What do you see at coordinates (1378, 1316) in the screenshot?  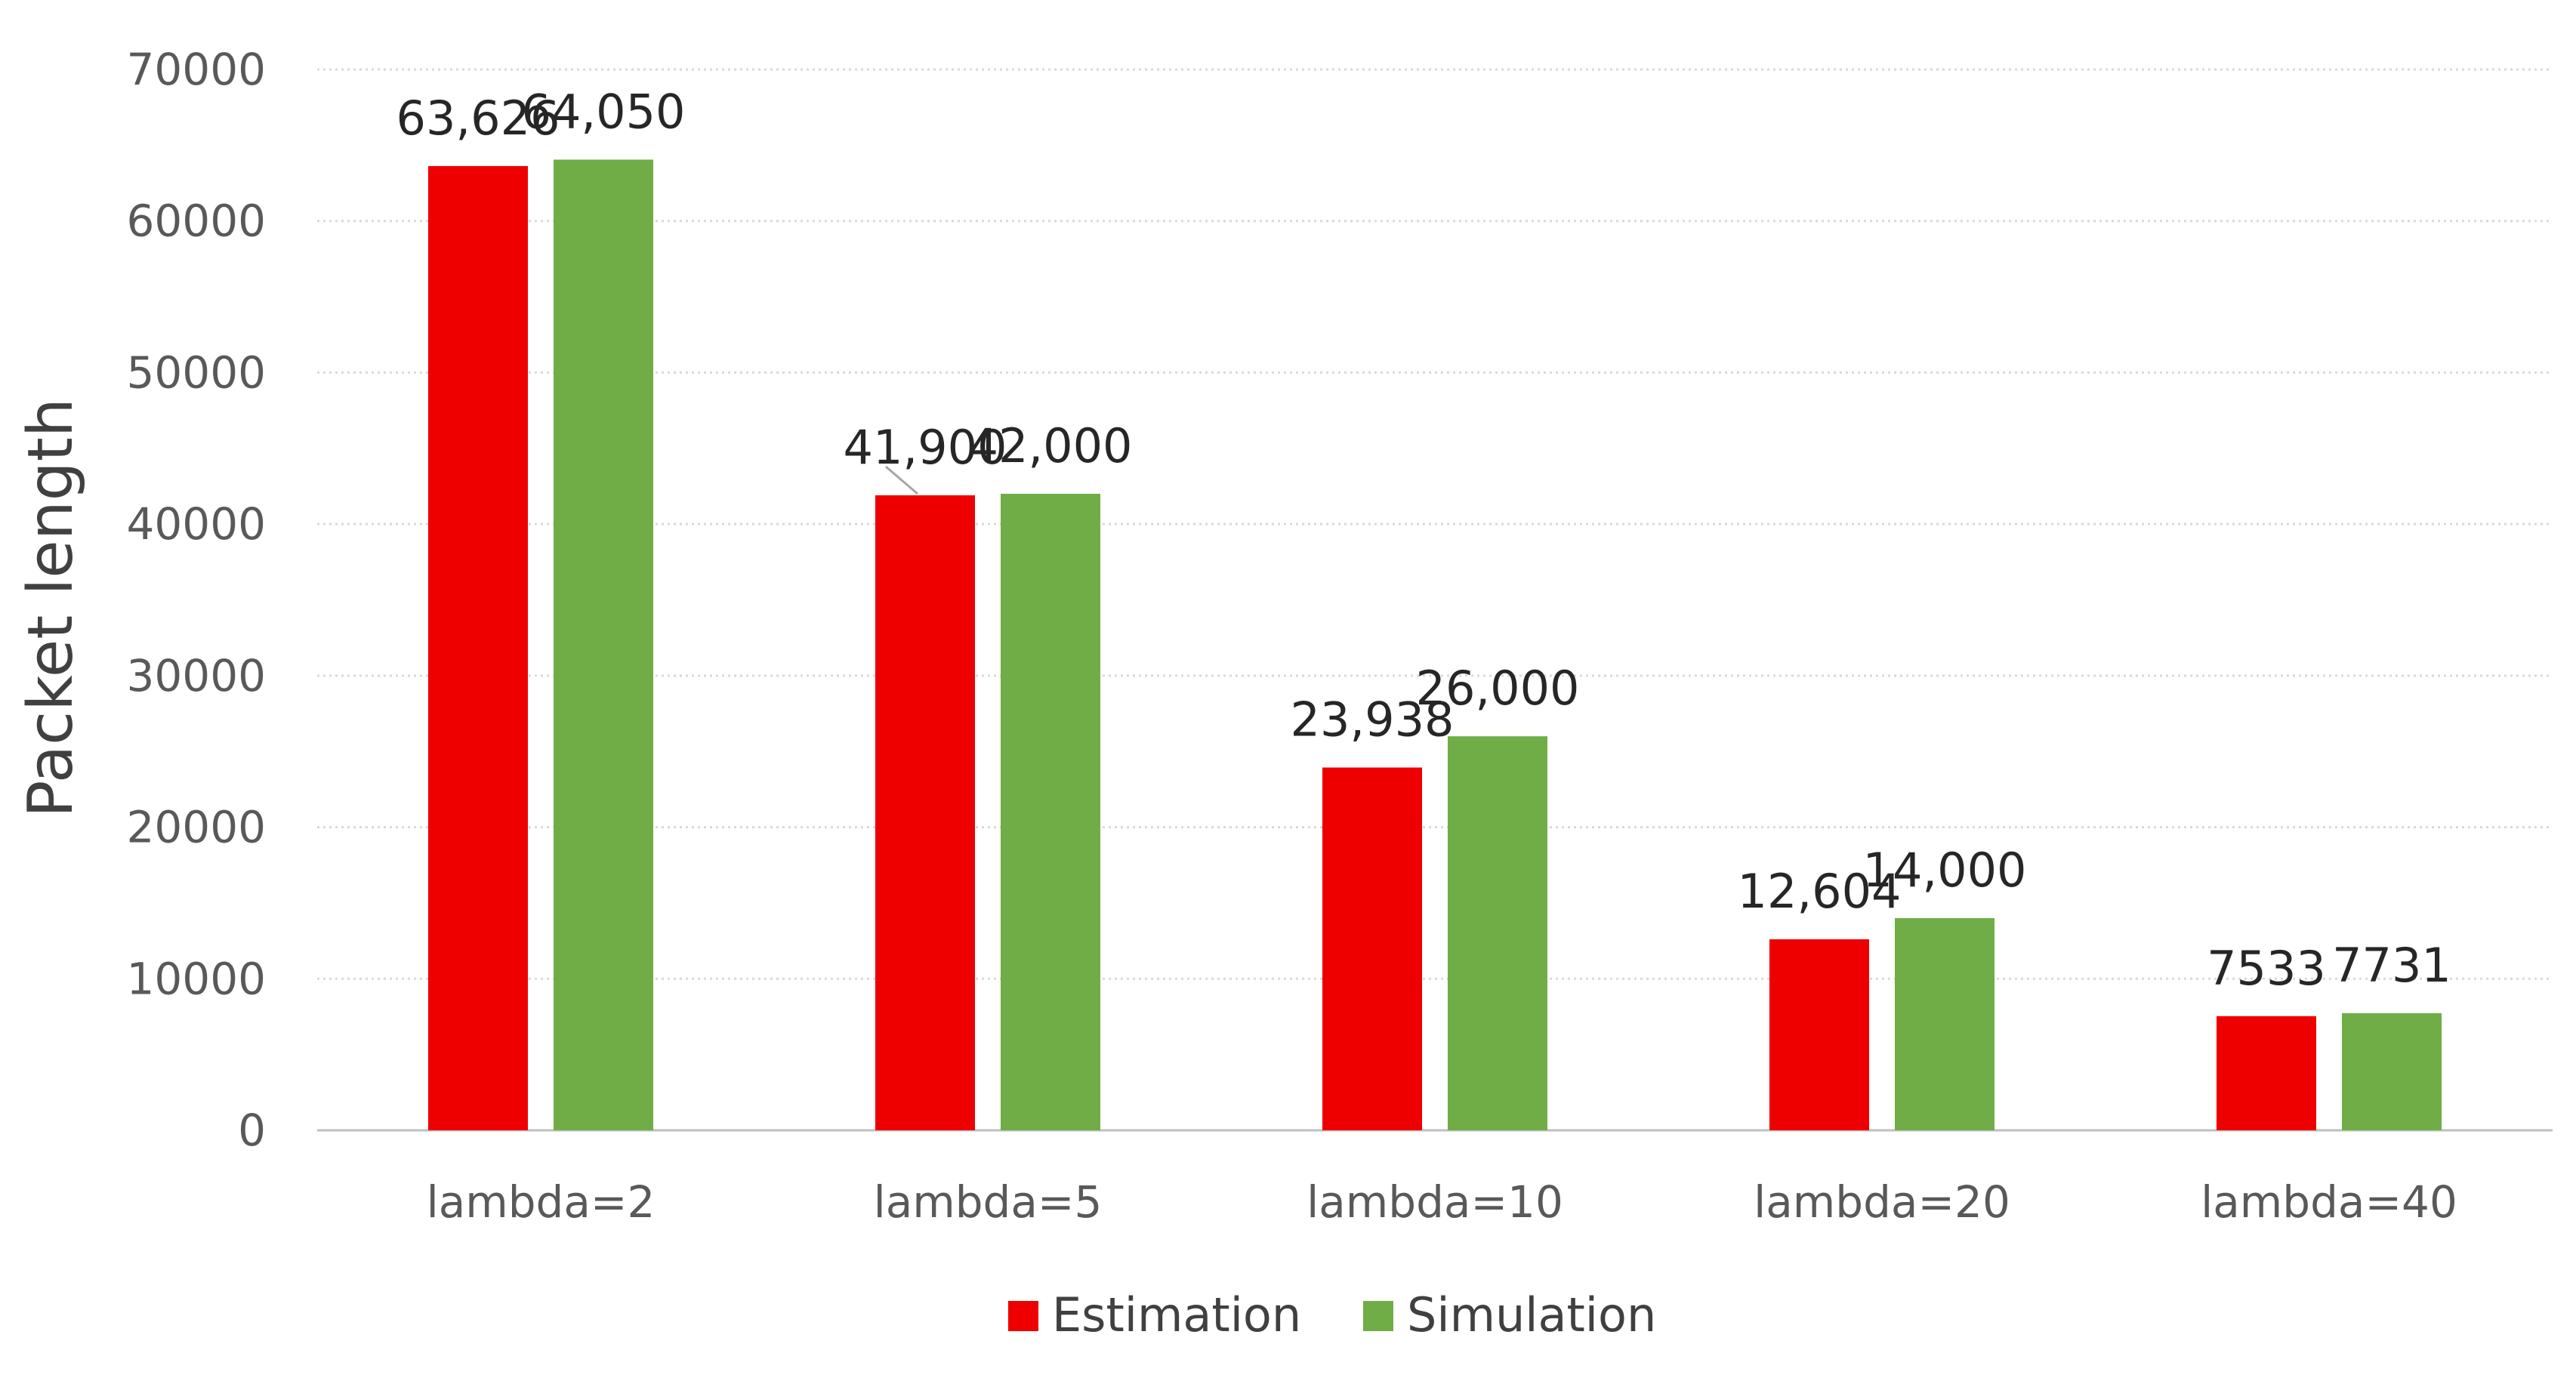 I see `legend-swatch-simulation` at bounding box center [1378, 1316].